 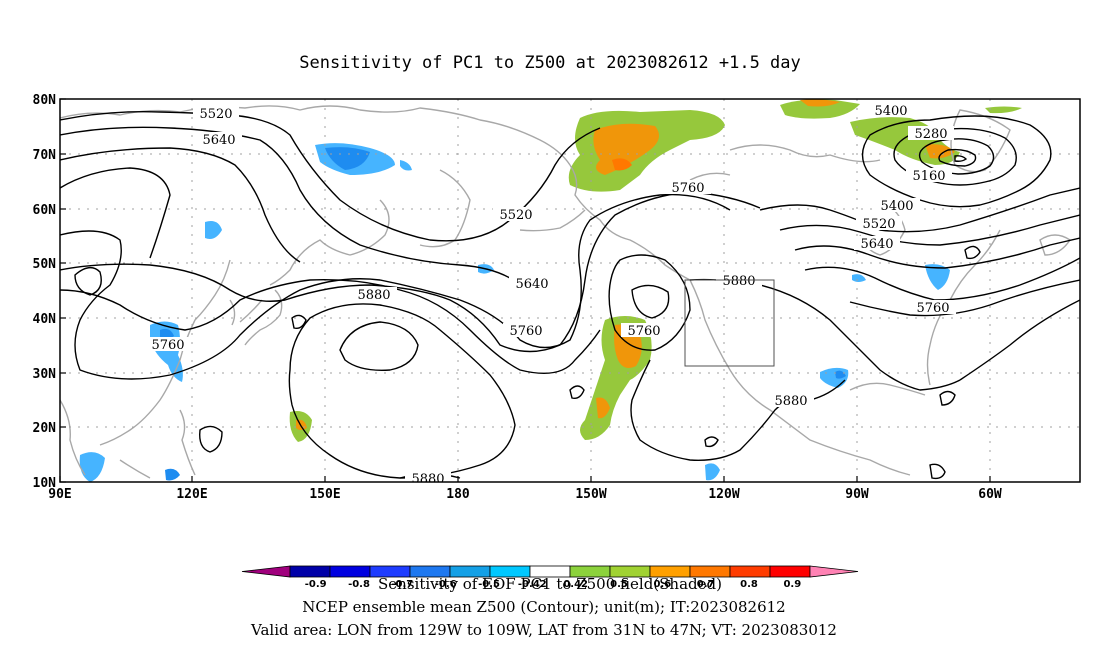 What do you see at coordinates (990, 494) in the screenshot?
I see `lon-label: 60W` at bounding box center [990, 494].